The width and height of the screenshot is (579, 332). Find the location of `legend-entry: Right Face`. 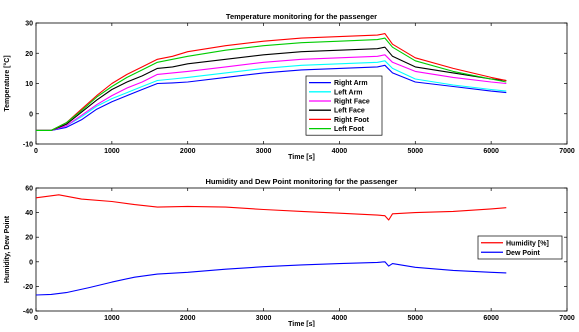

legend-entry: Right Face is located at coordinates (352, 102).